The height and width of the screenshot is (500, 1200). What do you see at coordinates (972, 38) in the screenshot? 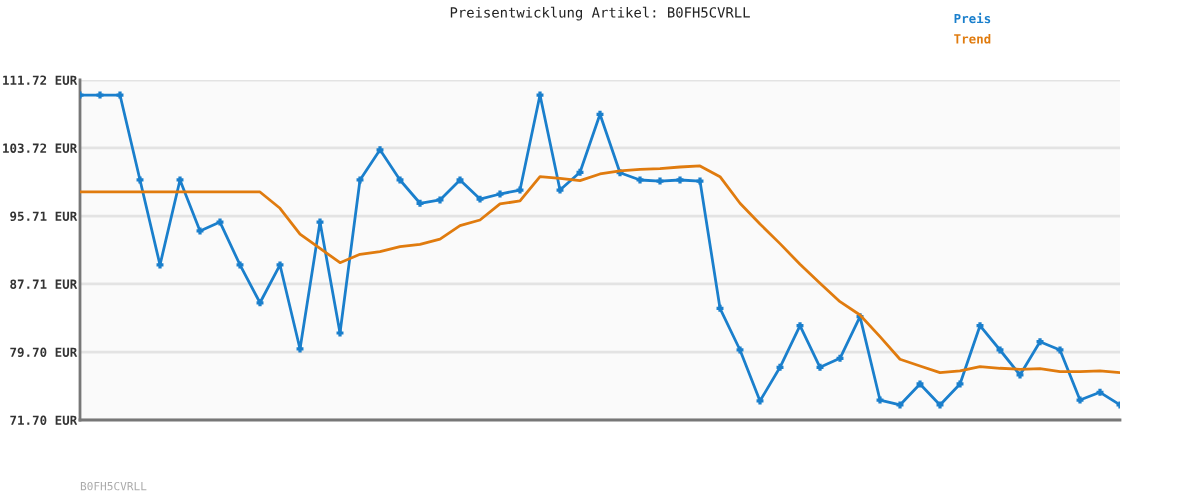
I see `text: Trend` at bounding box center [972, 38].